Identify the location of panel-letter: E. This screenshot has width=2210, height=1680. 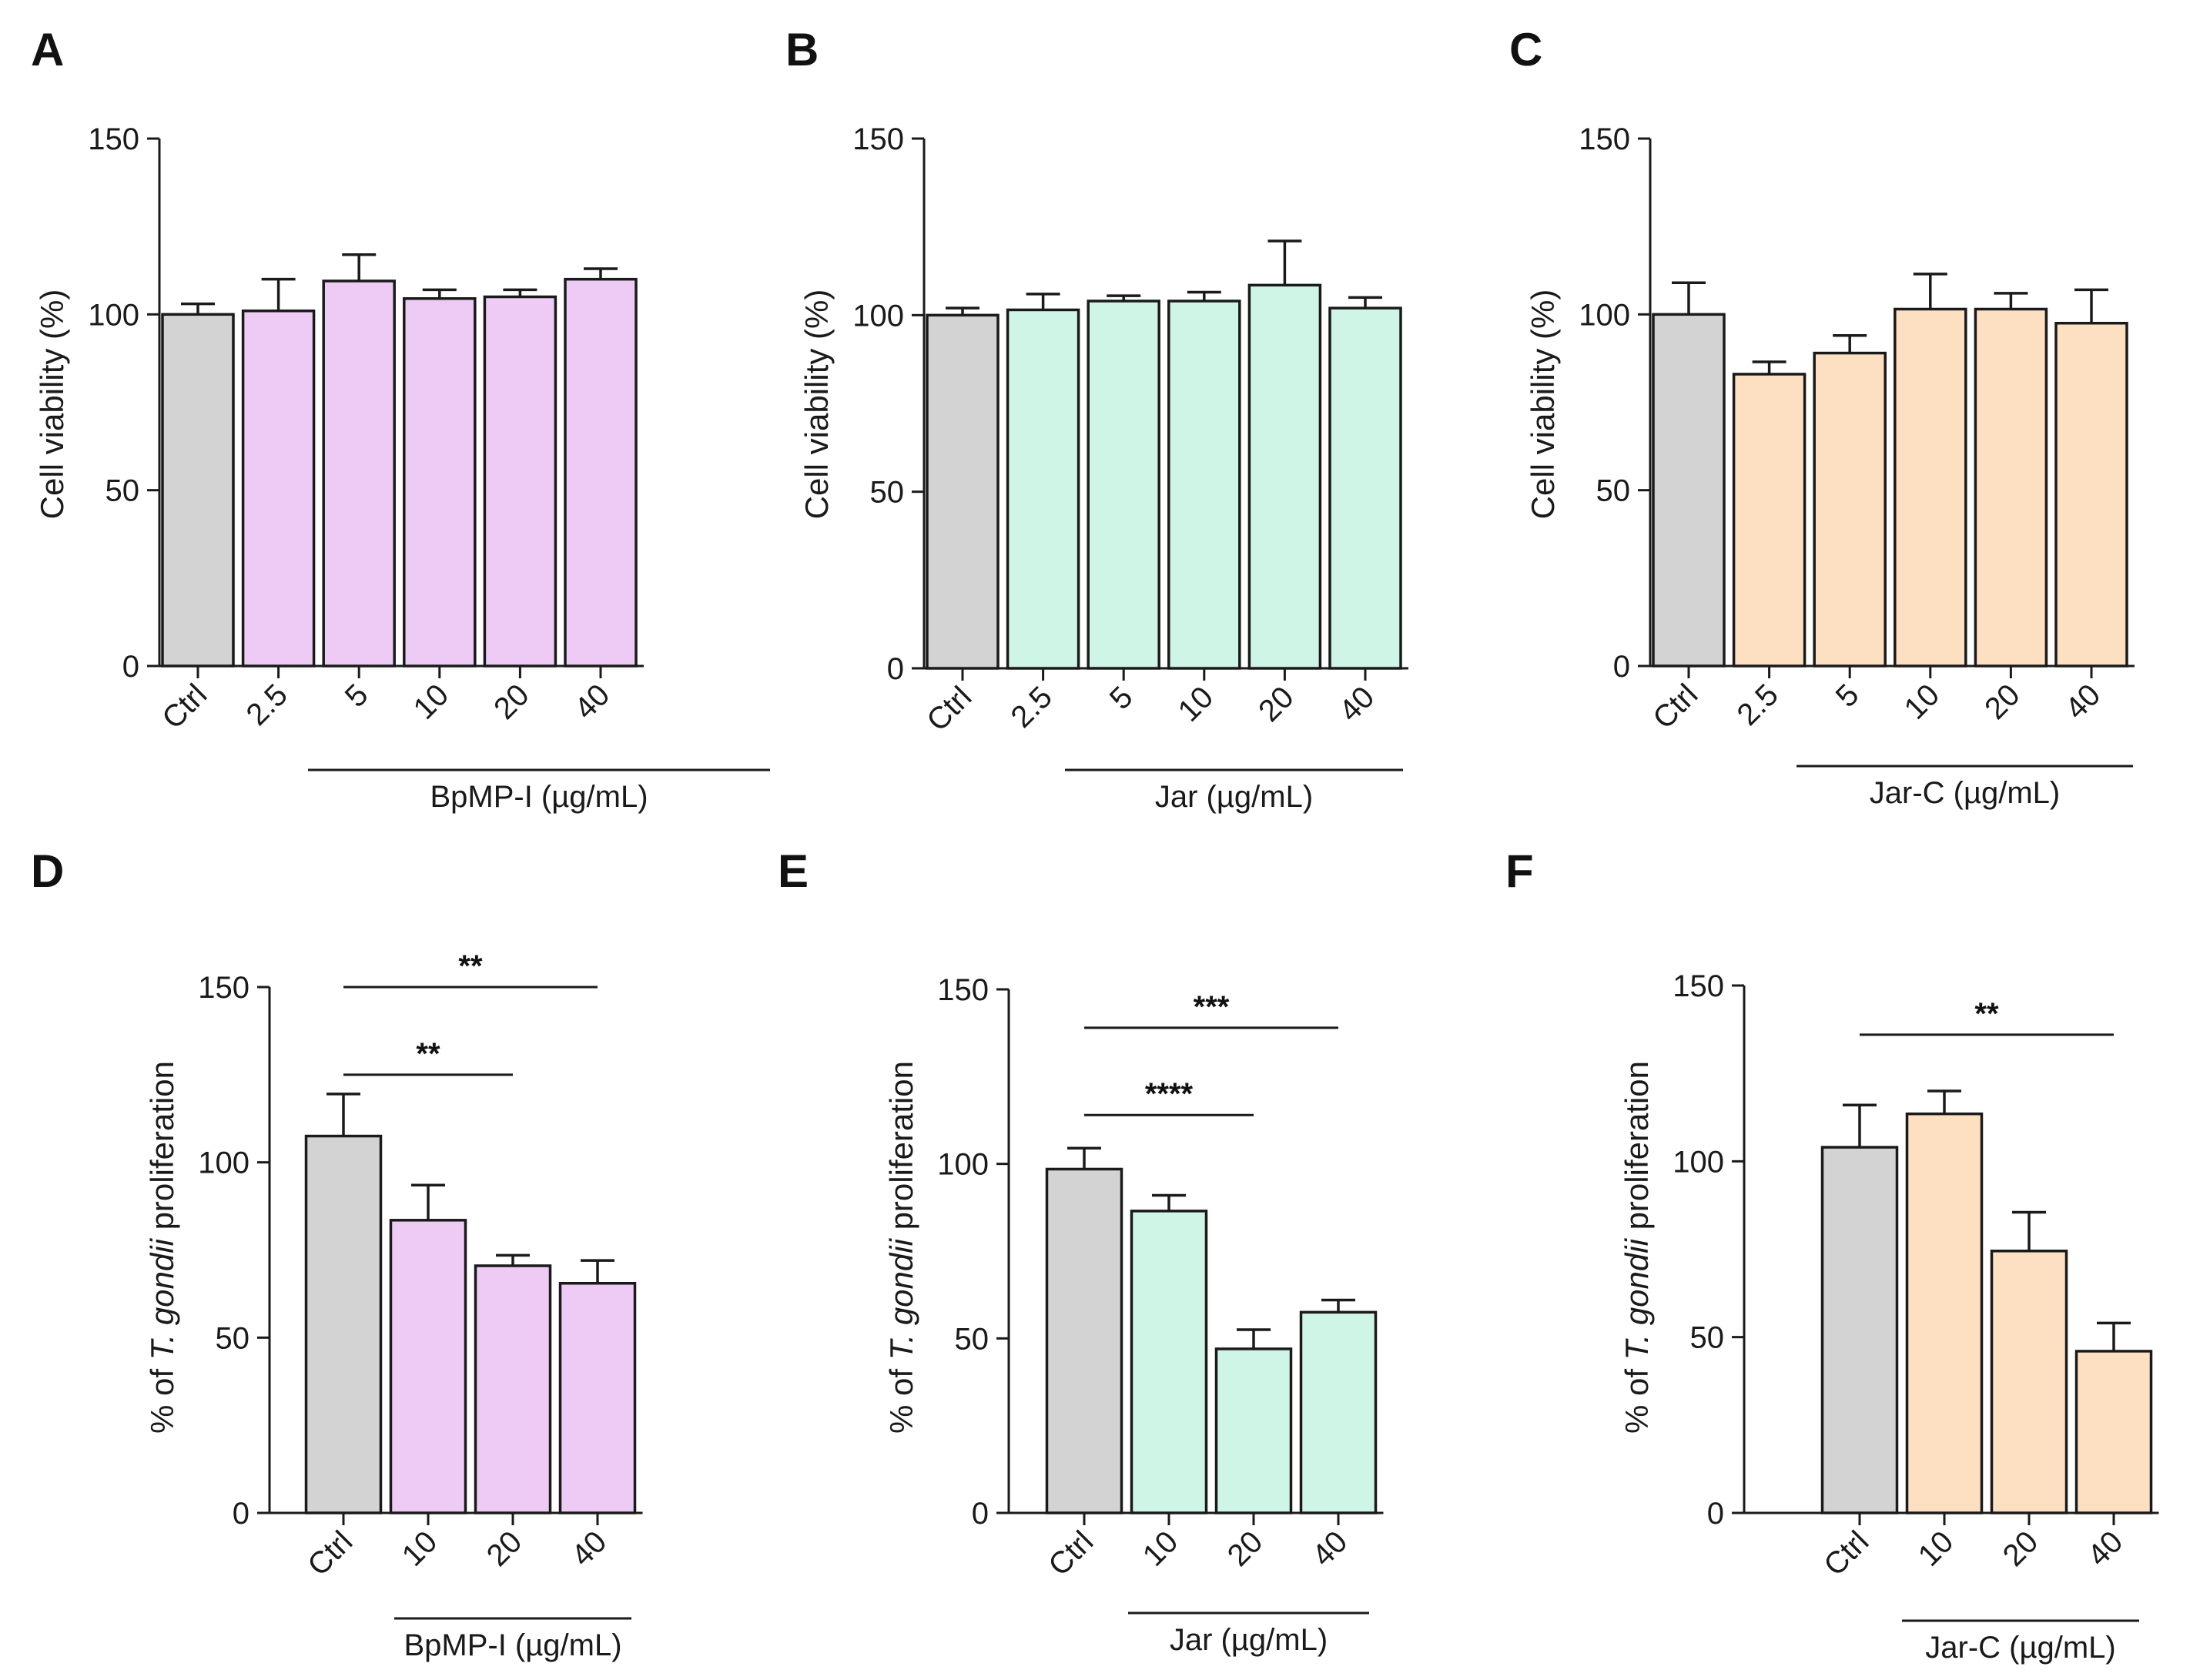
(793, 871).